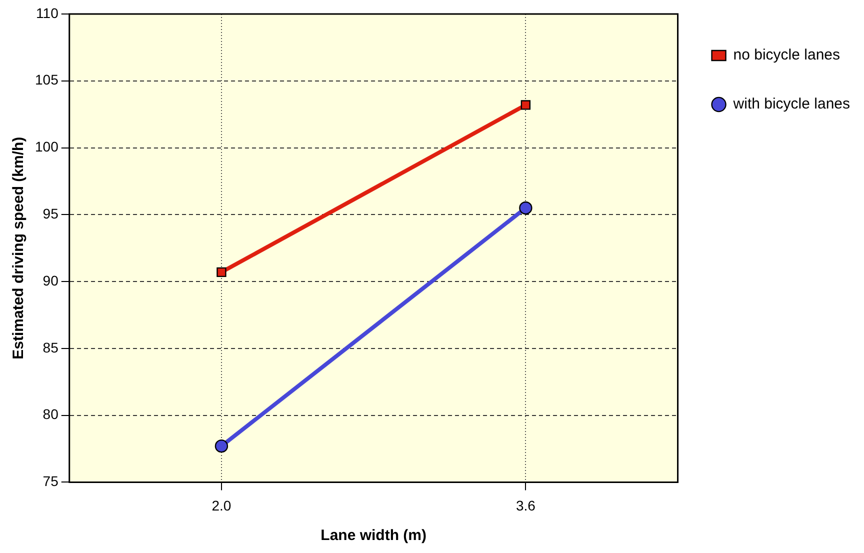 This screenshot has height=553, width=864. What do you see at coordinates (50, 414) in the screenshot?
I see `y-tick-label: 80` at bounding box center [50, 414].